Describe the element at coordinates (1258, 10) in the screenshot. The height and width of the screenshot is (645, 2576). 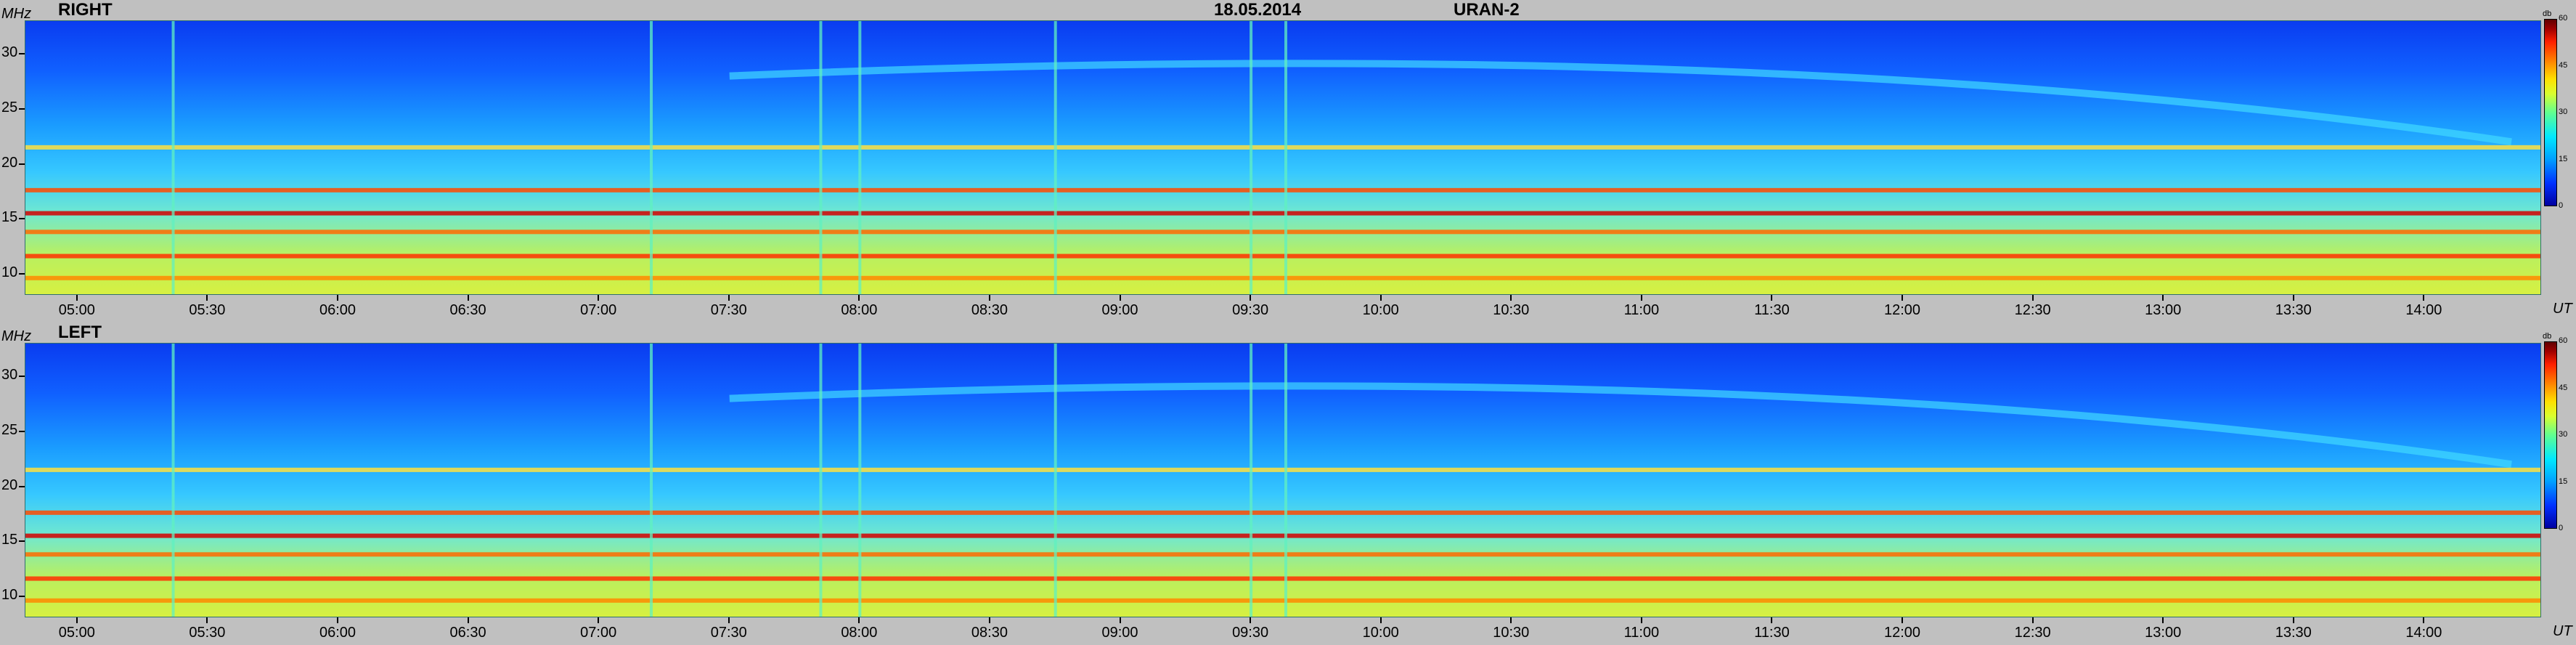
I see `chart-date: 18.05.2014` at that location.